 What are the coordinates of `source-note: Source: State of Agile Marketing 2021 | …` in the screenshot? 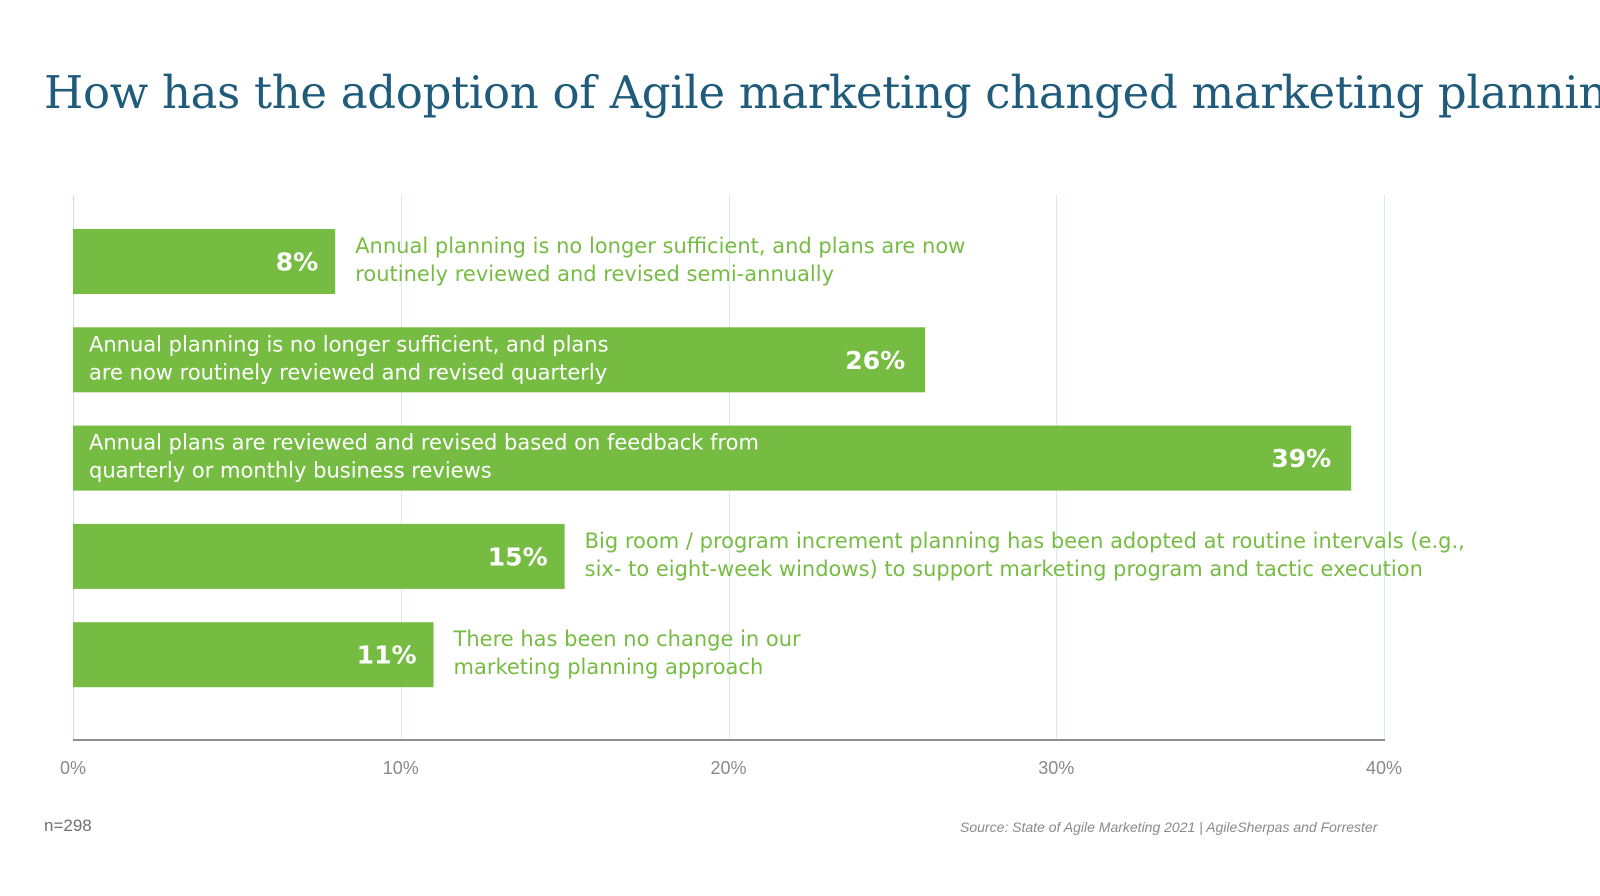 It's located at (1169, 827).